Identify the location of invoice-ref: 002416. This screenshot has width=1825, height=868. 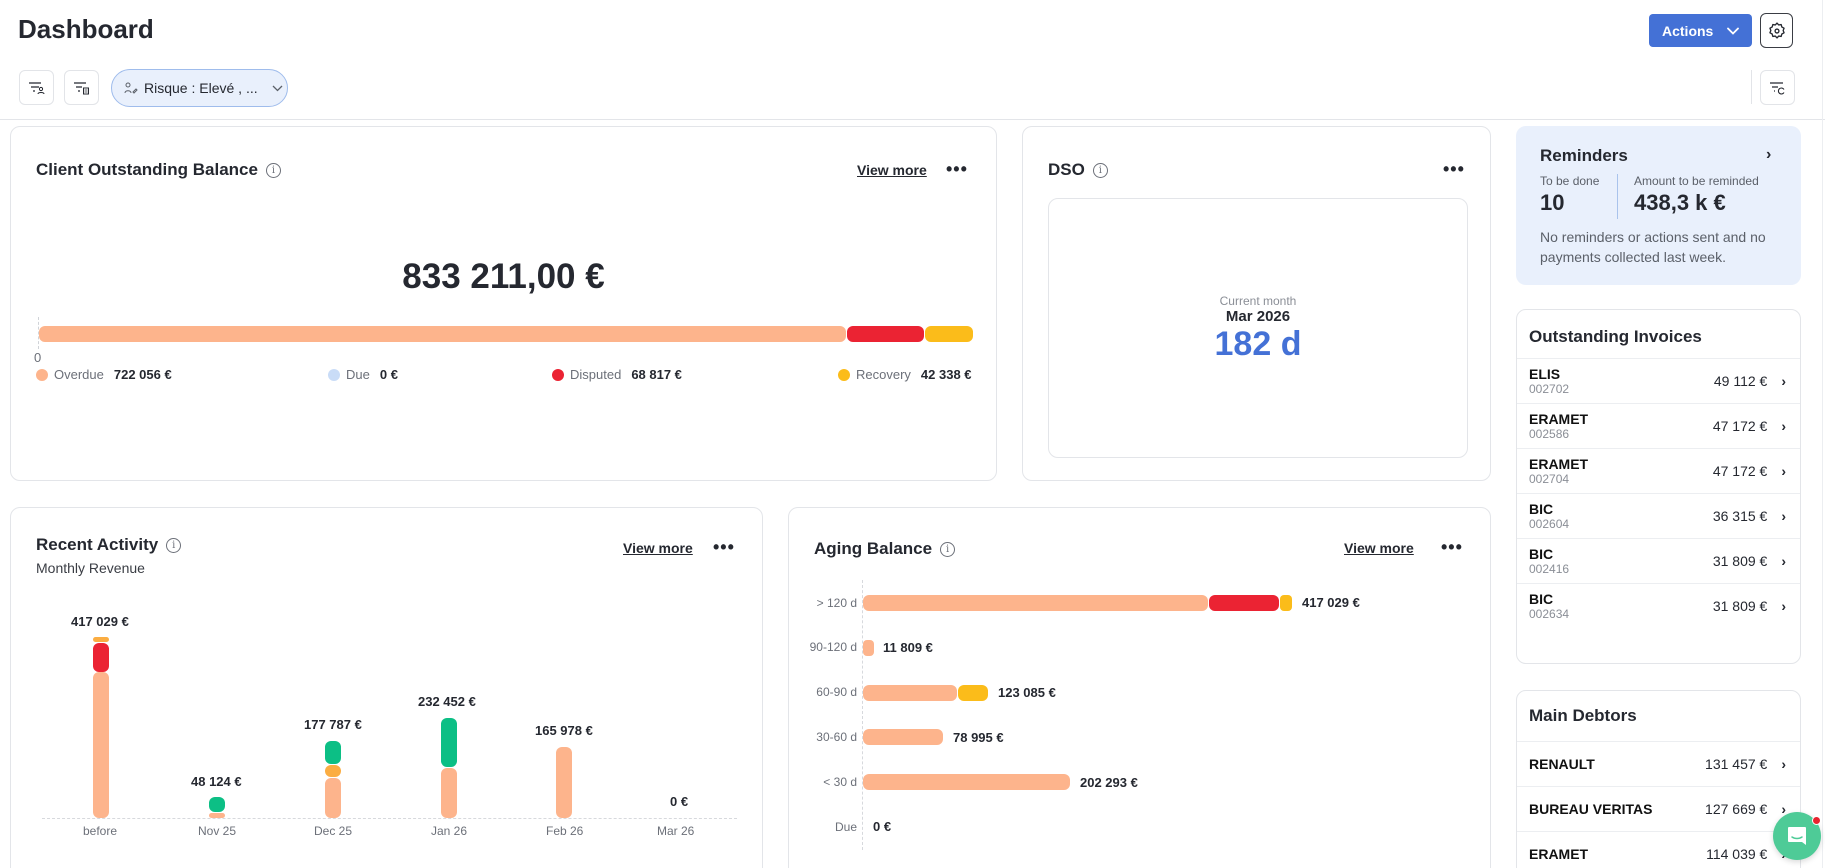
(1549, 569).